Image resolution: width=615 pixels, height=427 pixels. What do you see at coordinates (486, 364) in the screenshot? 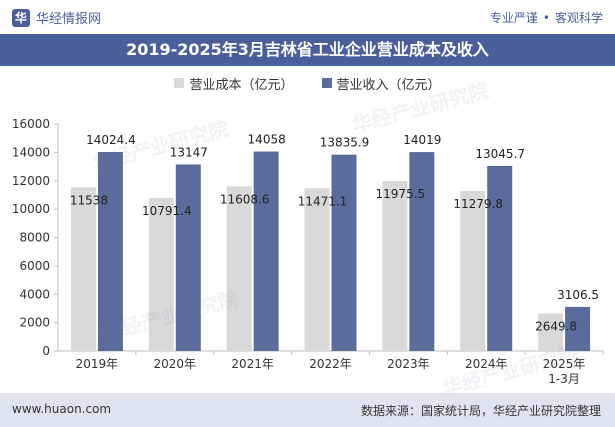
I see `x-tick-label: 2024年` at bounding box center [486, 364].